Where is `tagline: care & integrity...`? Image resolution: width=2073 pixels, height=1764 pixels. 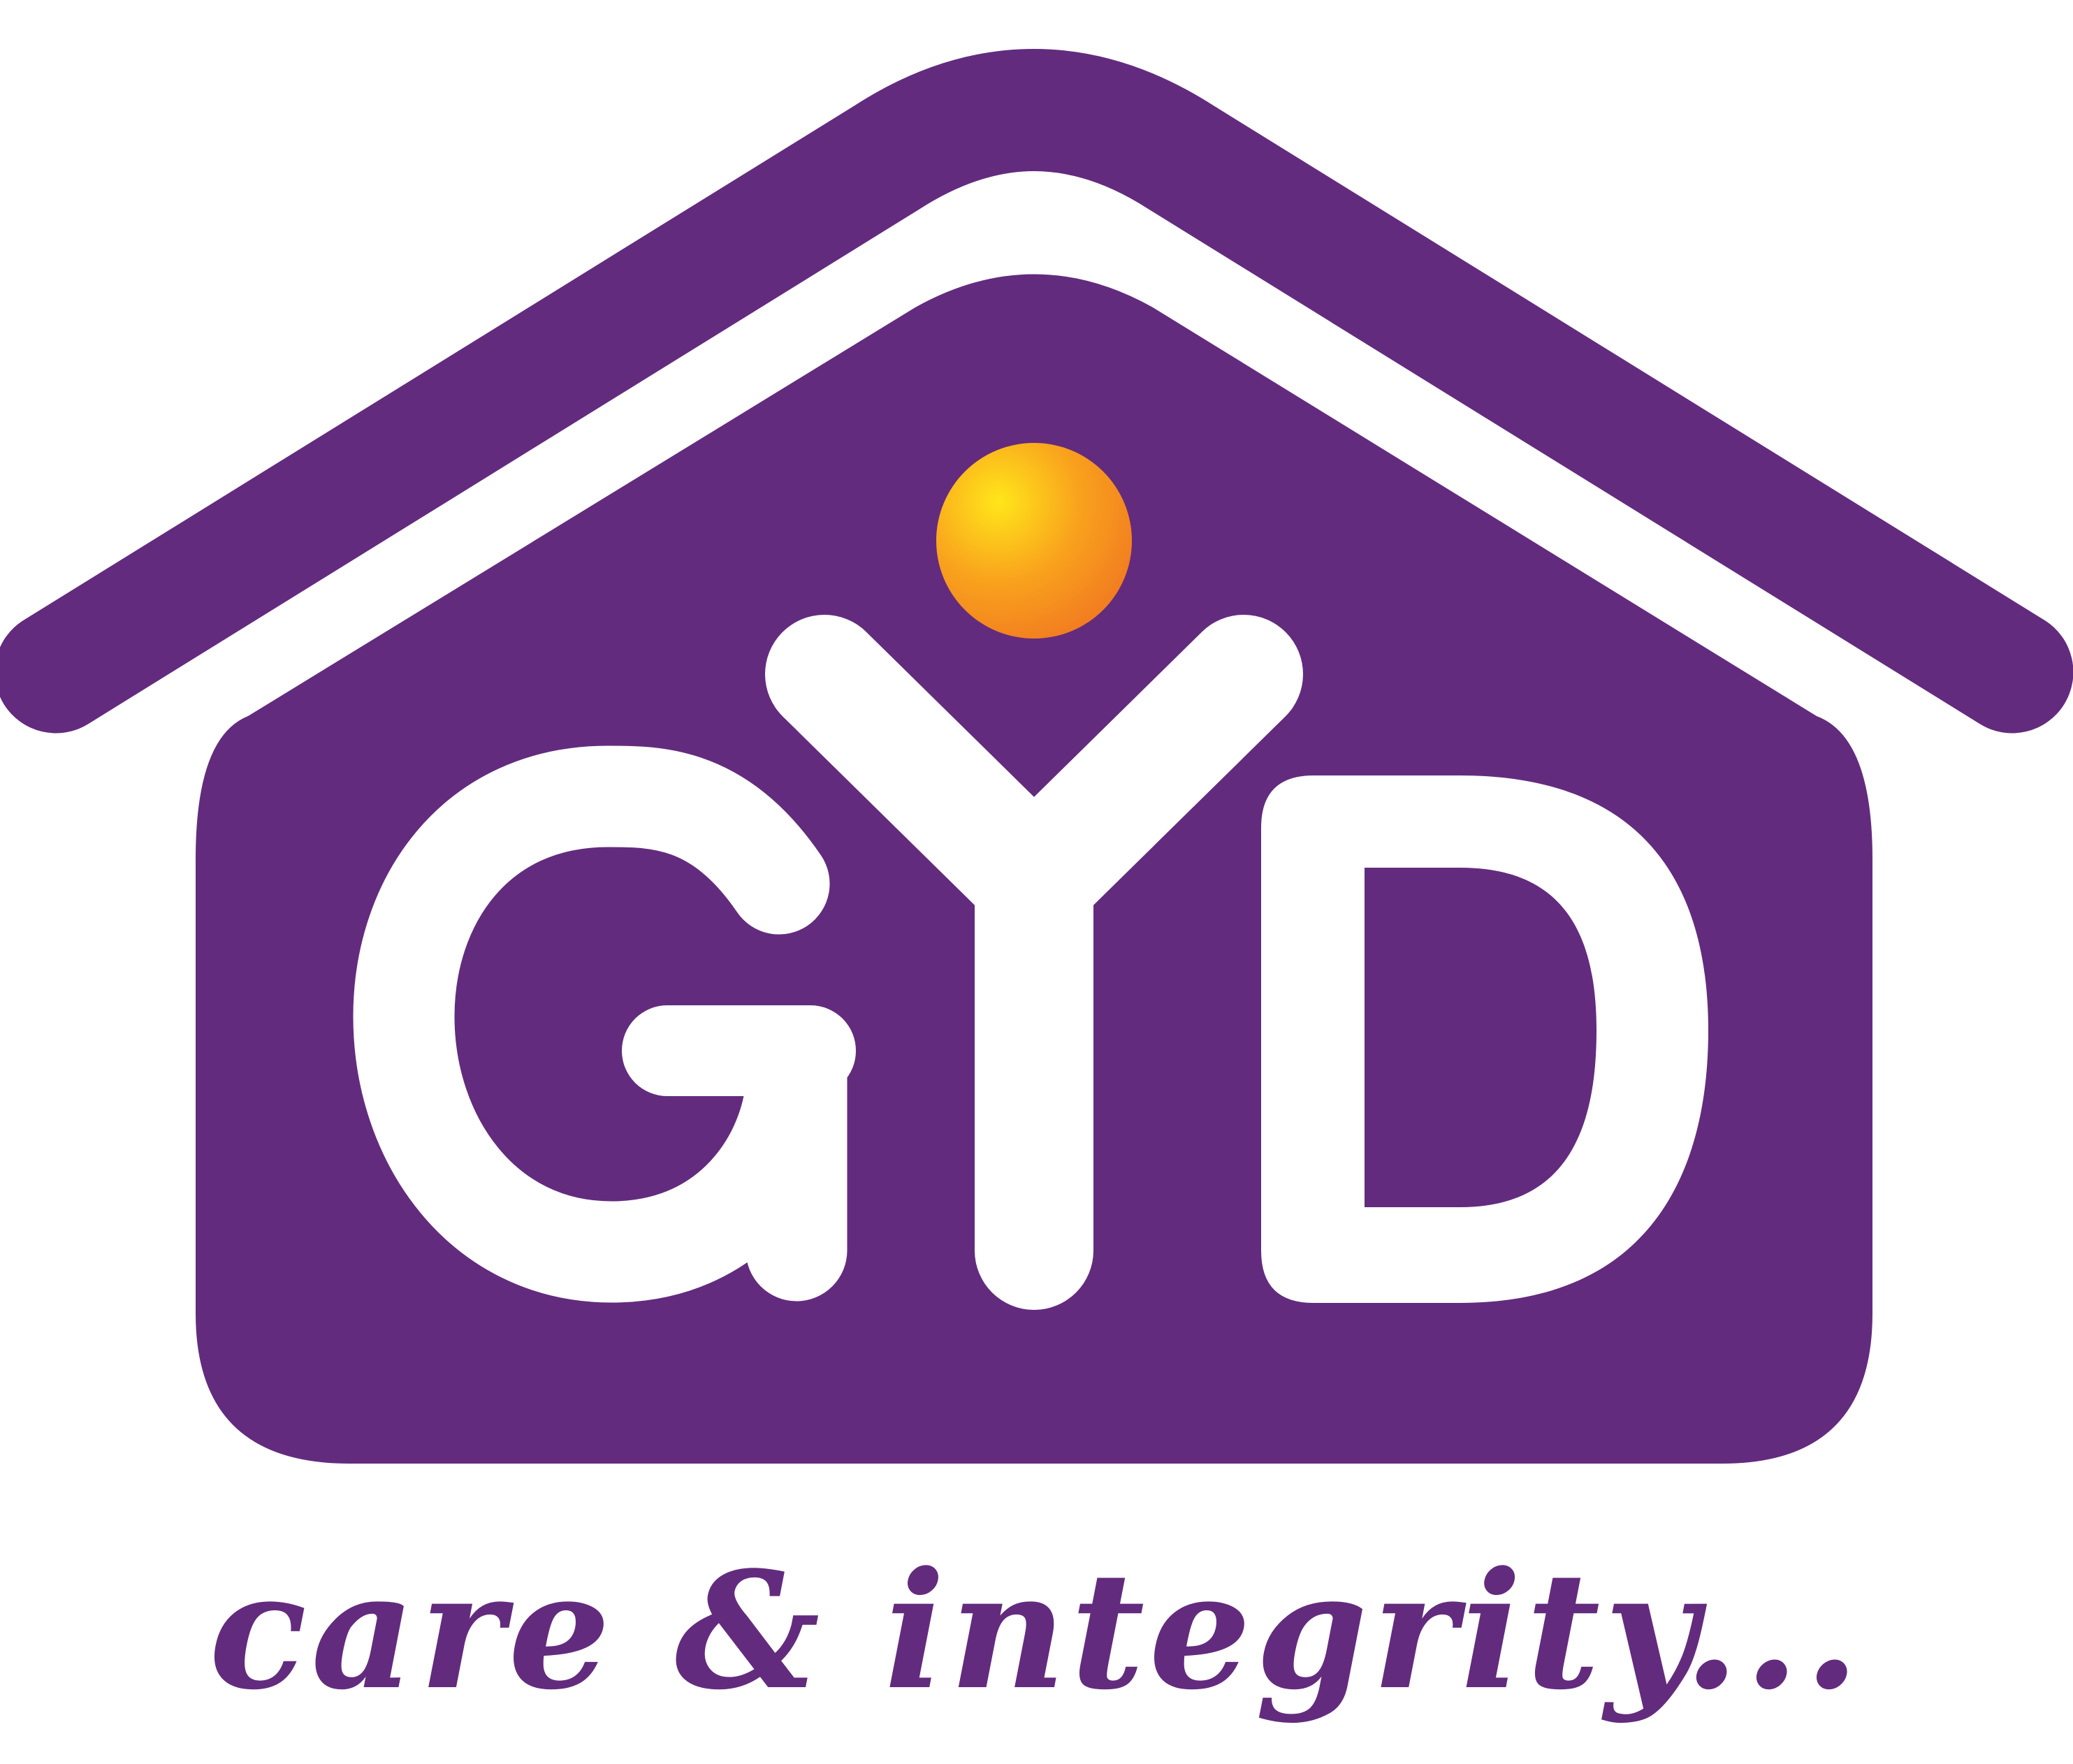
tagline: care & integrity... is located at coordinates (1036, 1631).